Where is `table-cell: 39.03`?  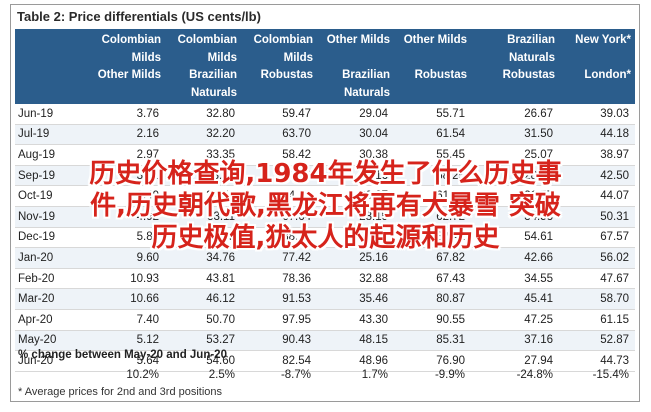
table-cell: 39.03 is located at coordinates (597, 114).